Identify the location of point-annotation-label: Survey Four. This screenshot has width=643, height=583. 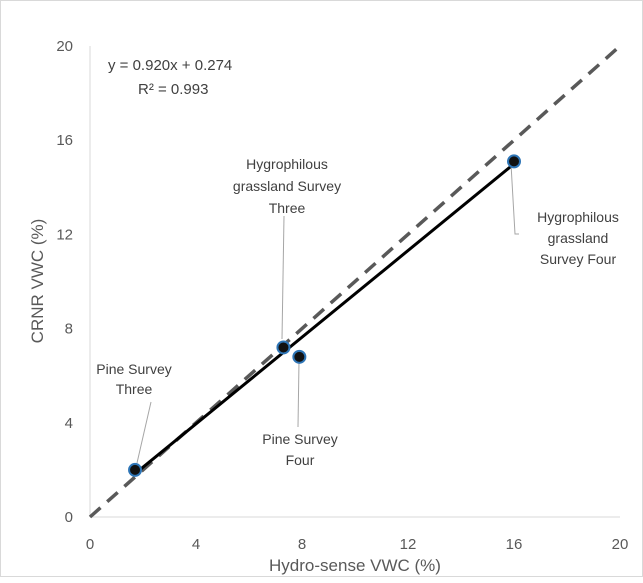
(578, 259).